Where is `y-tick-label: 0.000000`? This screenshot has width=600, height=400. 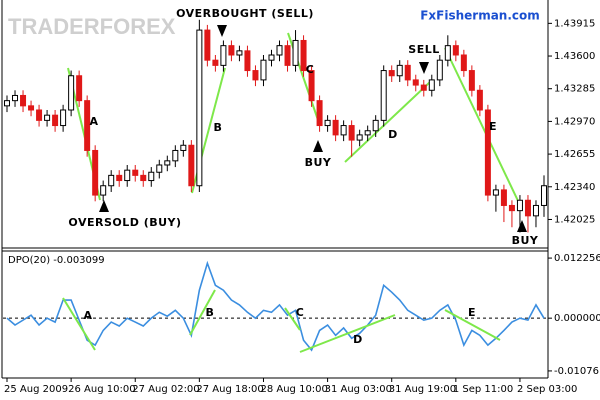
y-tick-label: 0.000000 is located at coordinates (577, 318).